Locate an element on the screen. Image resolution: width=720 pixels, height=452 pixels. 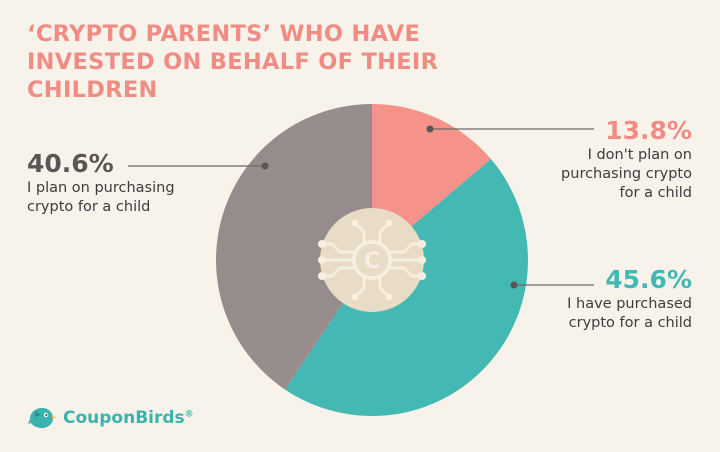
callout-plan-line-1: I plan on purchasing is located at coordinates (101, 188).